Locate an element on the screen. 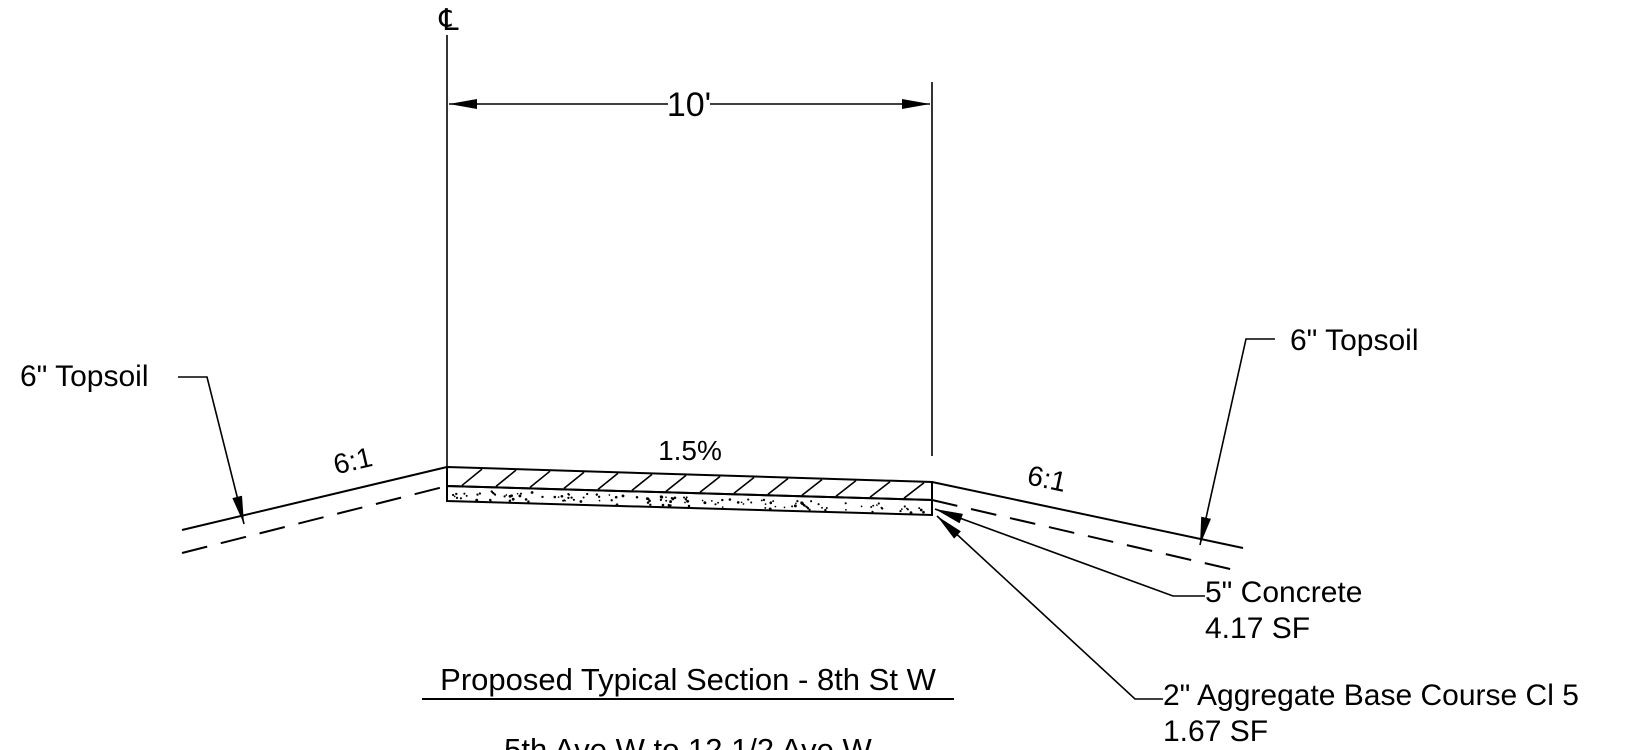 This screenshot has width=1633, height=750. topsoil-right-leader is located at coordinates (1237, 442).